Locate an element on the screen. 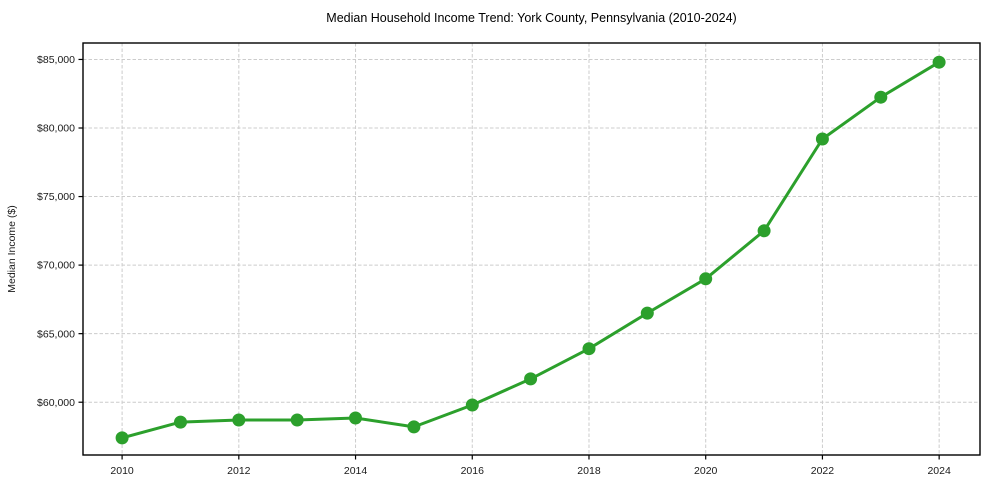  data-point-2021 is located at coordinates (764, 231).